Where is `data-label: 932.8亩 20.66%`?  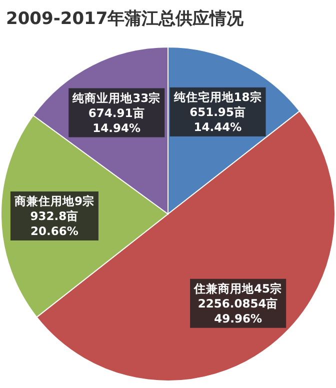 data-label: 932.8亩 20.66% is located at coordinates (54, 223).